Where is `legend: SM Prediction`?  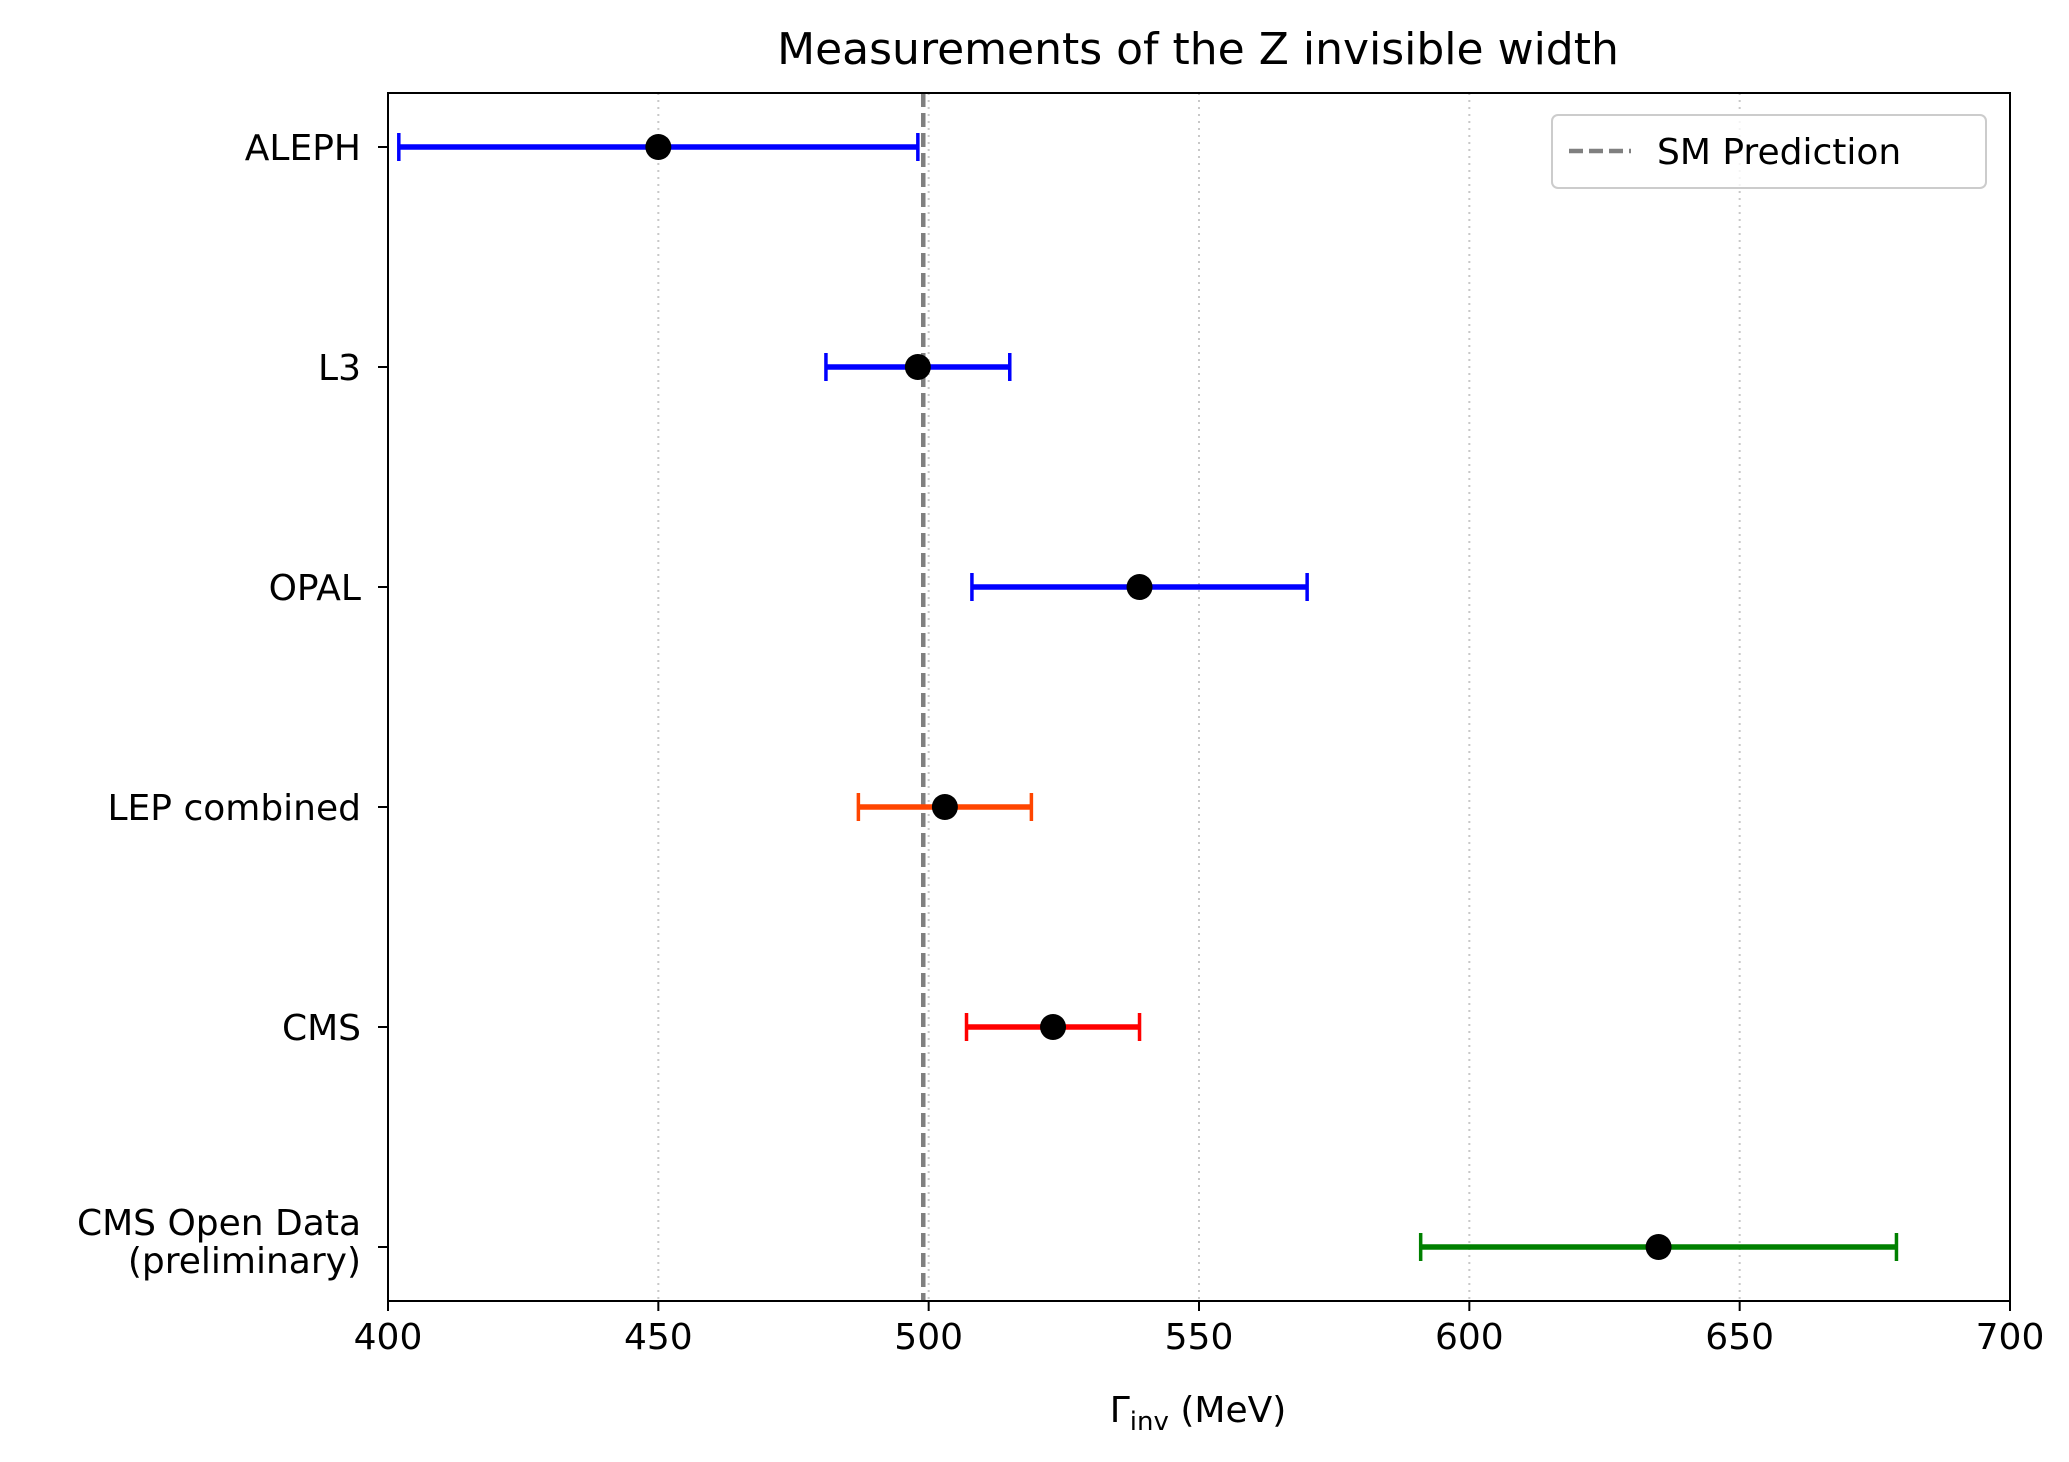
legend: SM Prediction is located at coordinates (1769, 151).